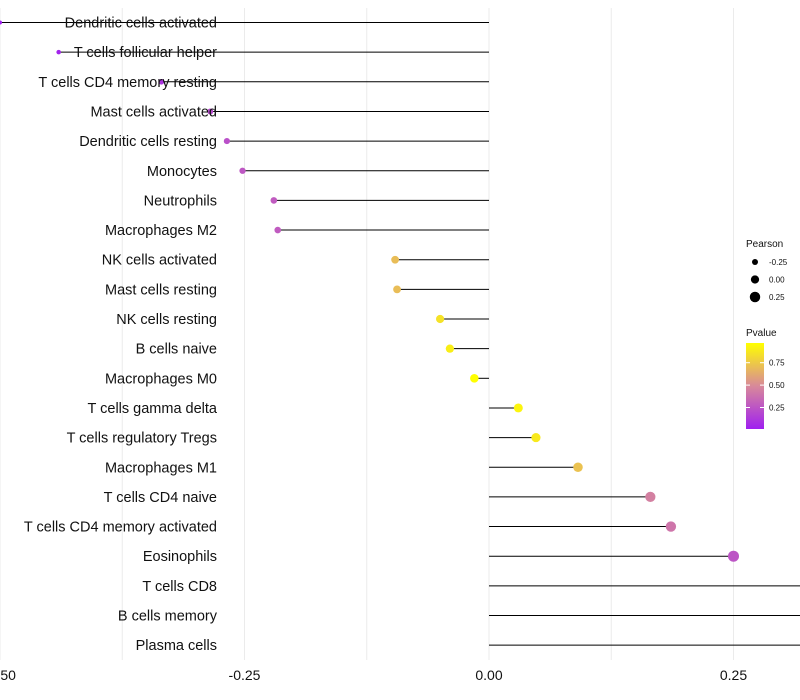 This screenshot has height=700, width=800. What do you see at coordinates (440, 319) in the screenshot?
I see `point-nk-cells-resting` at bounding box center [440, 319].